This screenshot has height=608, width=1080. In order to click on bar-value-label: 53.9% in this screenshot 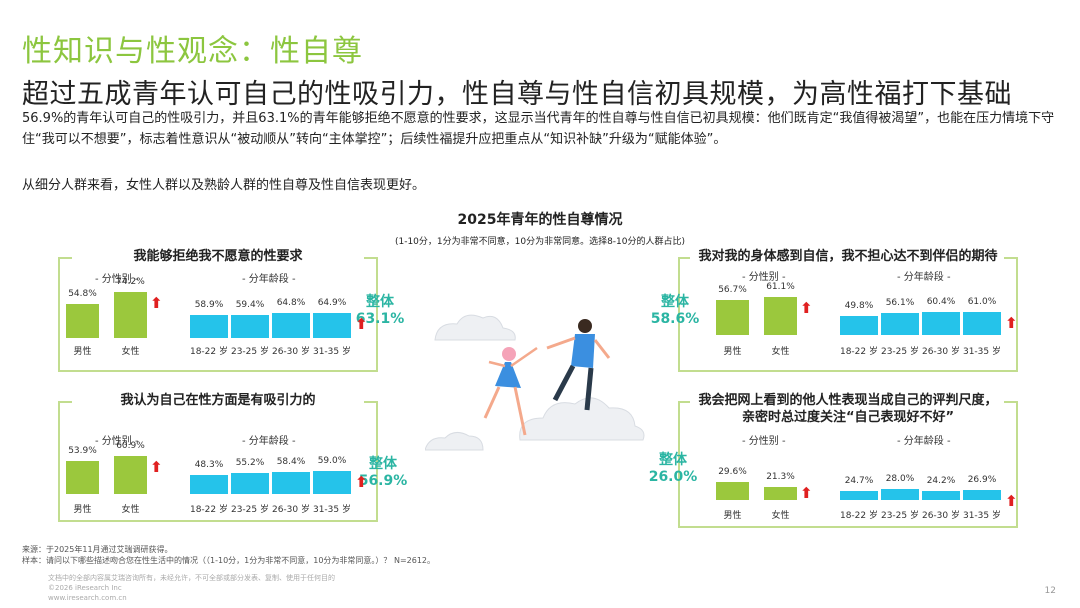, I will do `click(82, 450)`.